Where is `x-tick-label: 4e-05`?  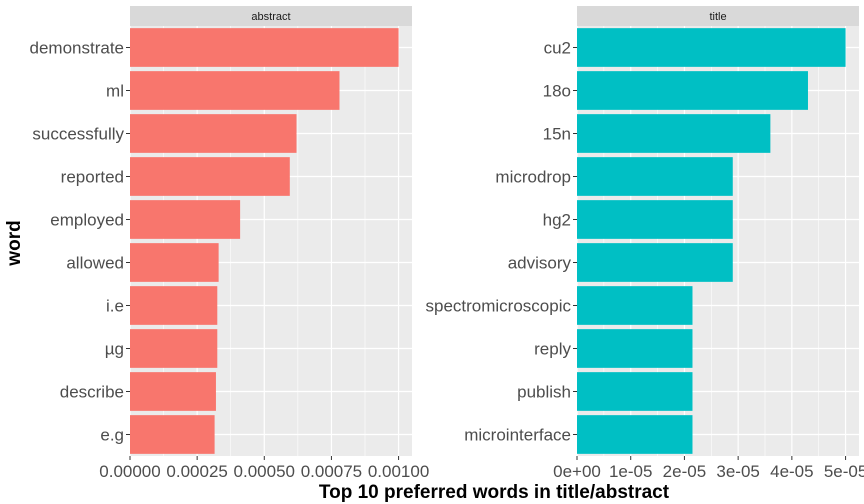 x-tick-label: 4e-05 is located at coordinates (791, 471).